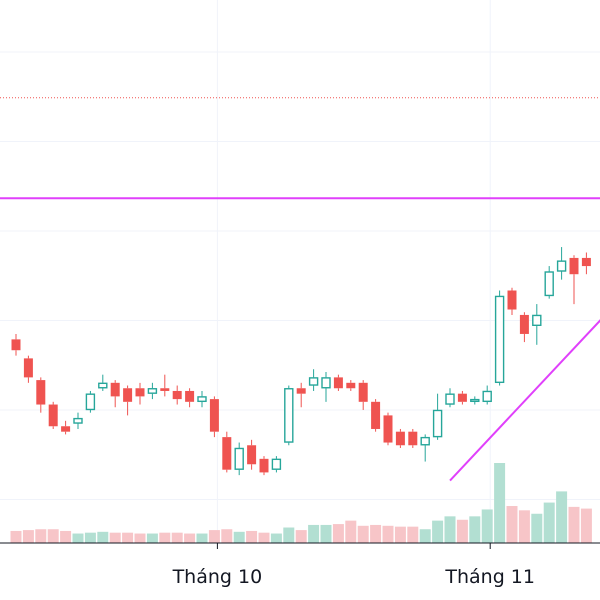 The image size is (600, 600). Describe the element at coordinates (489, 577) in the screenshot. I see `x-tick-label: Tháng 11` at that location.